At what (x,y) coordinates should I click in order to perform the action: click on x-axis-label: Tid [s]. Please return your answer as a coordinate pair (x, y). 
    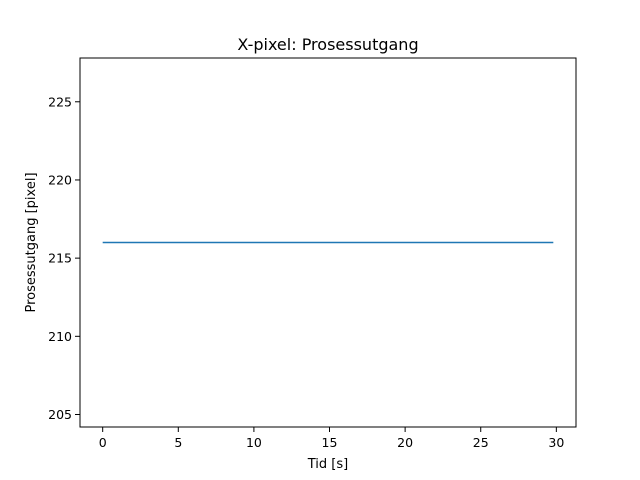
    Looking at the image, I should click on (327, 464).